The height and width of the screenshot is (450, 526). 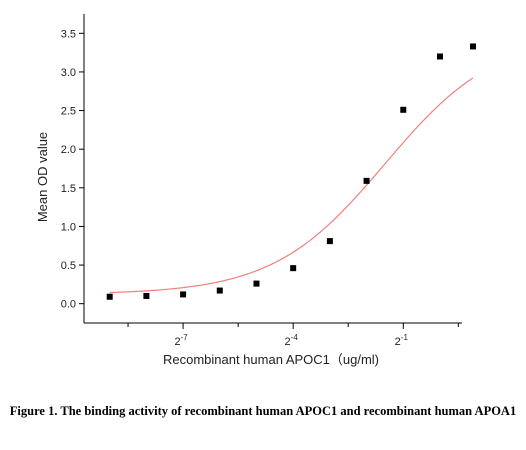 What do you see at coordinates (68, 73) in the screenshot?
I see `y-tick-label: 3.0` at bounding box center [68, 73].